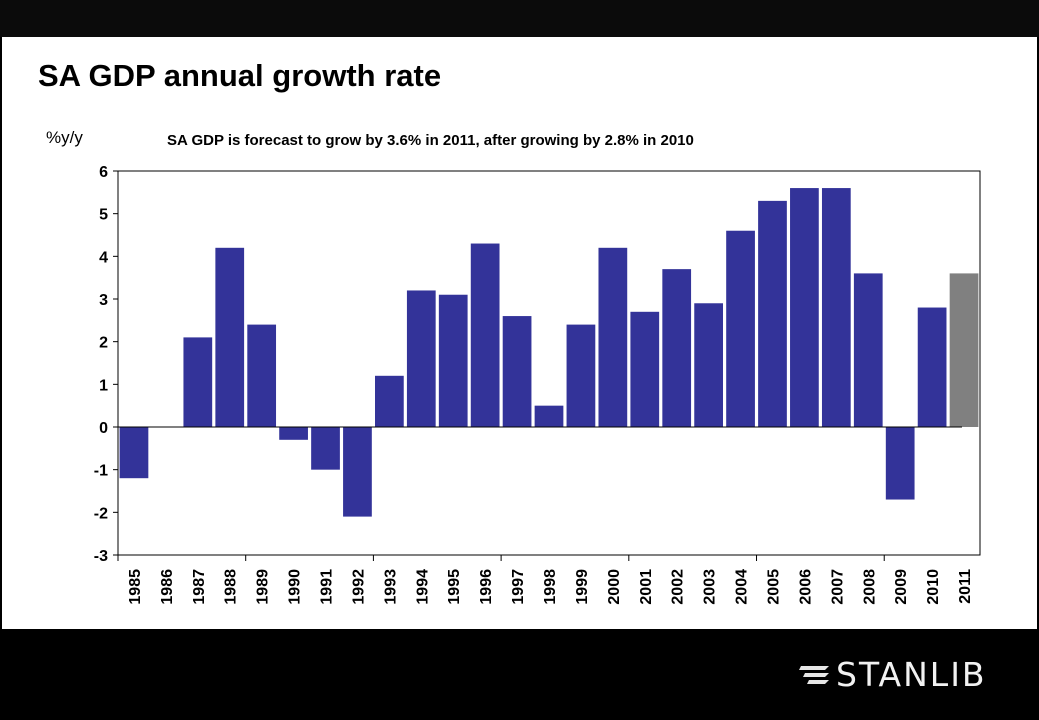  What do you see at coordinates (677, 348) in the screenshot?
I see `bar-2002` at bounding box center [677, 348].